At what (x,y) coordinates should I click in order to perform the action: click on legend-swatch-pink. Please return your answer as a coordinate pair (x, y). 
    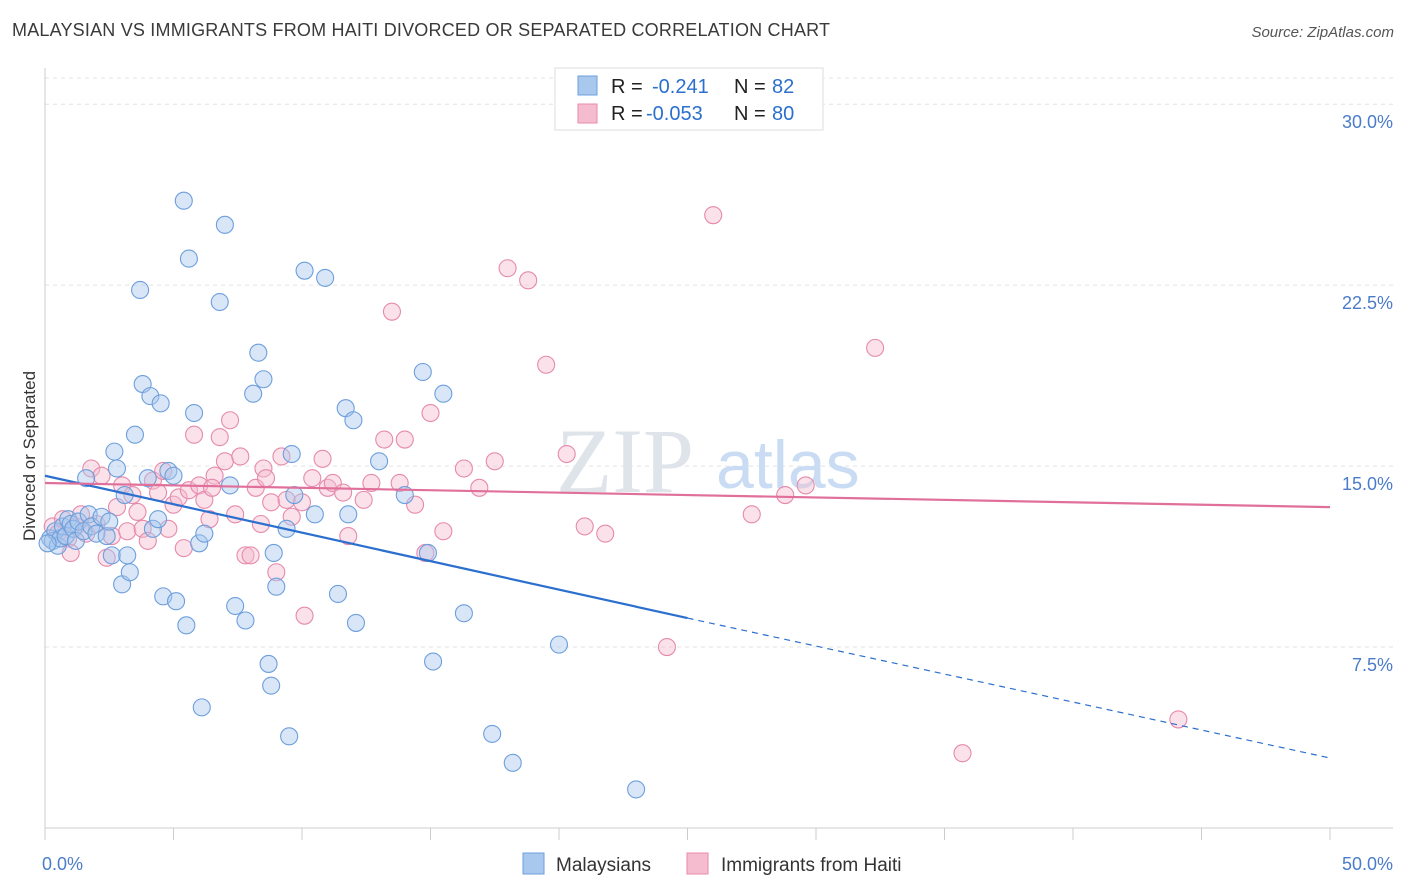
    Looking at the image, I should click on (587, 113).